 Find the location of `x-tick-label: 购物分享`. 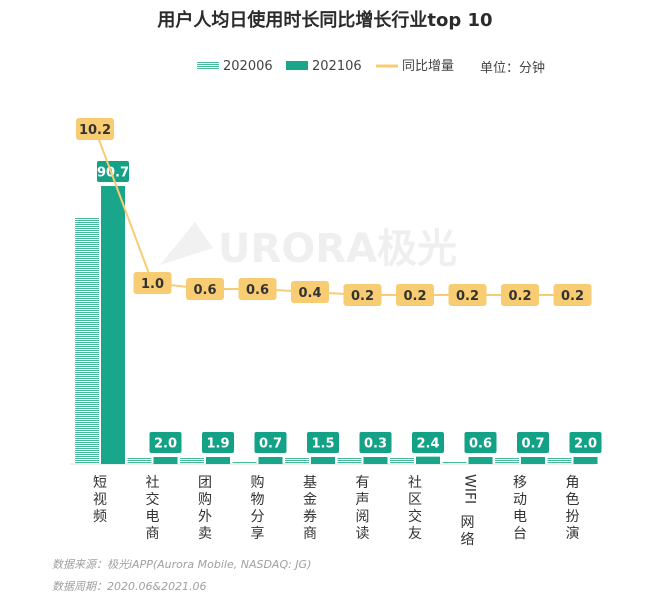

x-tick-label: 购物分享 is located at coordinates (258, 508).